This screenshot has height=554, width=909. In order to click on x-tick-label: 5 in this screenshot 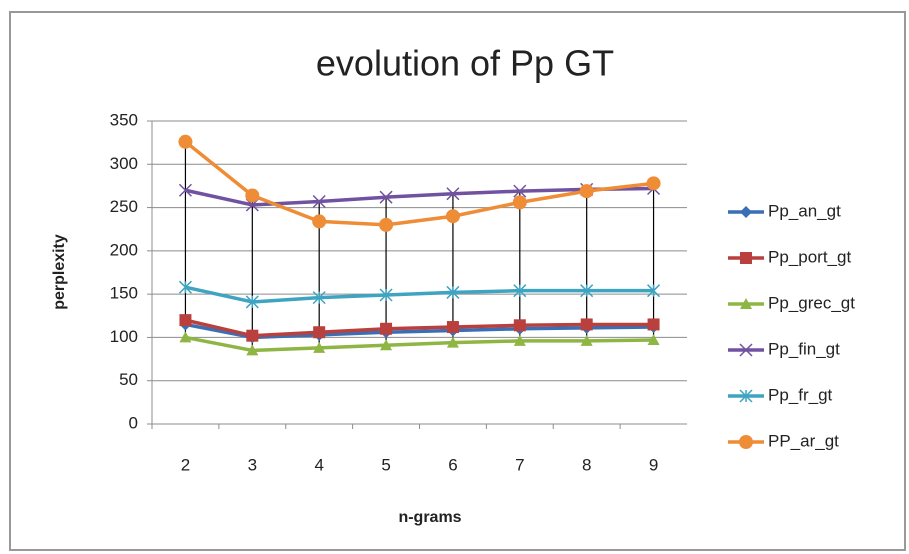, I will do `click(385, 464)`.